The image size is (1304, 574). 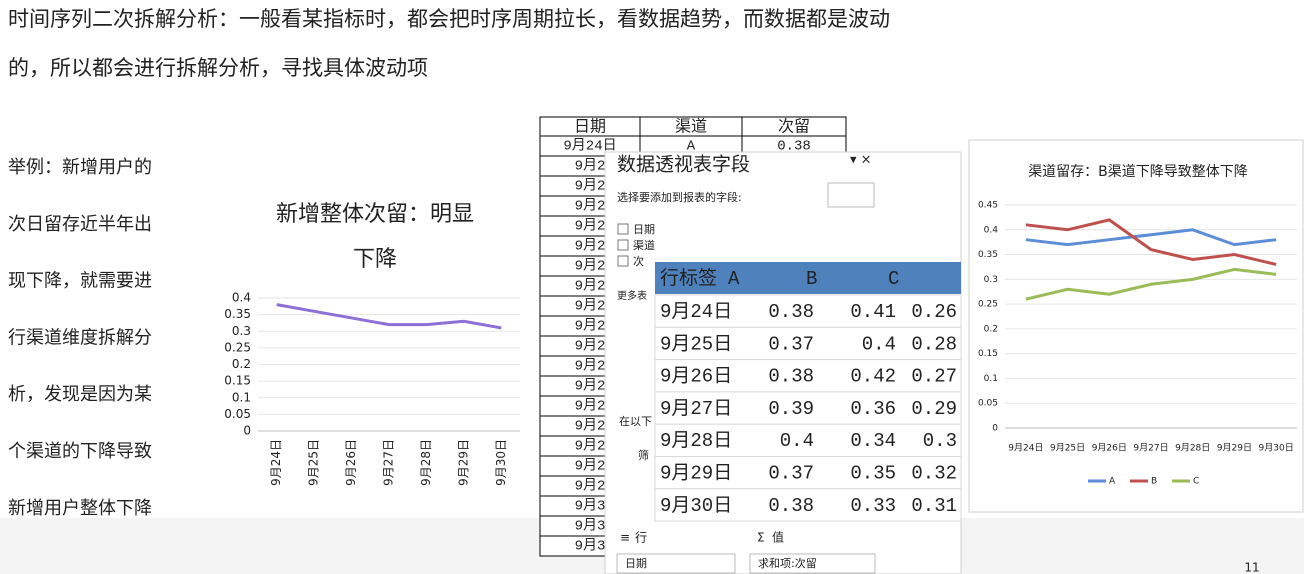 What do you see at coordinates (679, 197) in the screenshot?
I see `panel-prompt: 选择要添加到报表的字段:` at bounding box center [679, 197].